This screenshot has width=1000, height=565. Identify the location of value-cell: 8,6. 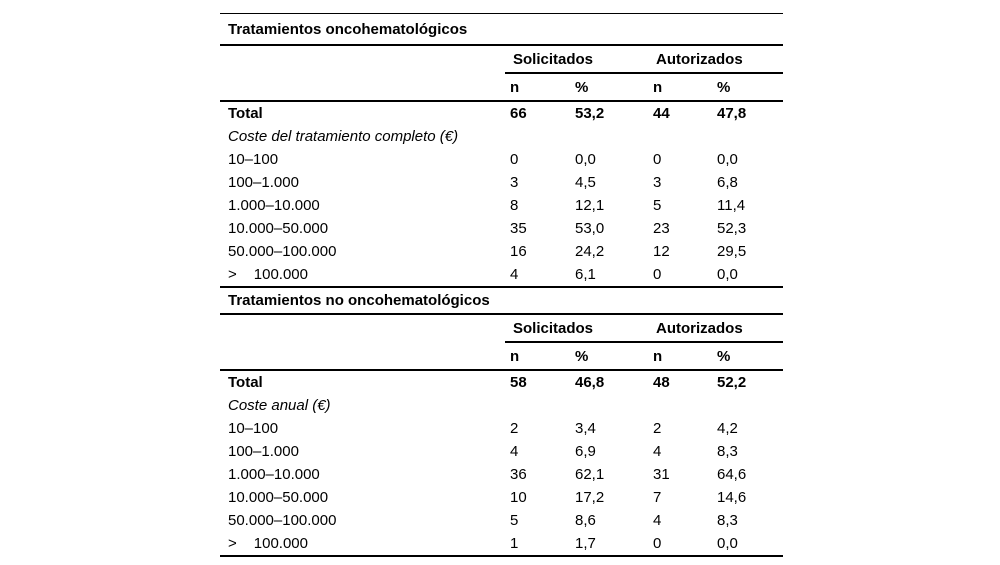
(585, 520).